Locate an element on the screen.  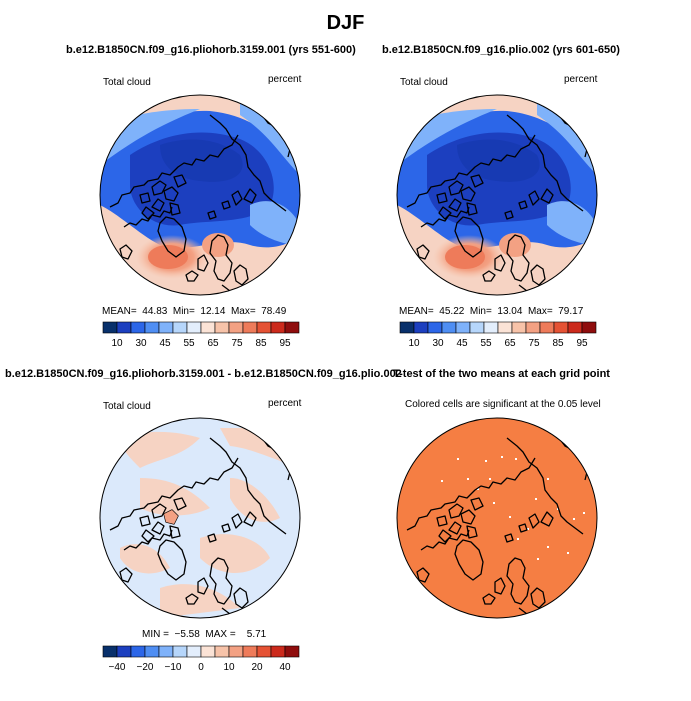
polar-map-bottom-right is located at coordinates (497, 518).